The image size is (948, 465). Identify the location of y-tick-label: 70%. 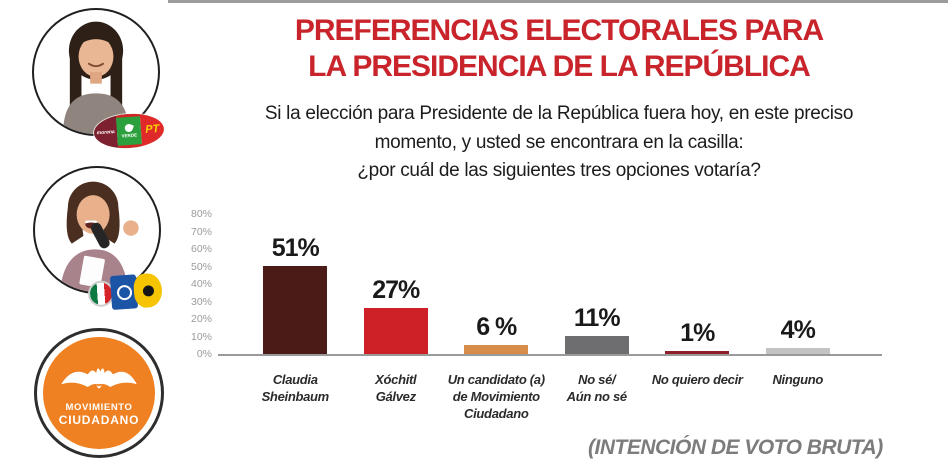
(201, 231).